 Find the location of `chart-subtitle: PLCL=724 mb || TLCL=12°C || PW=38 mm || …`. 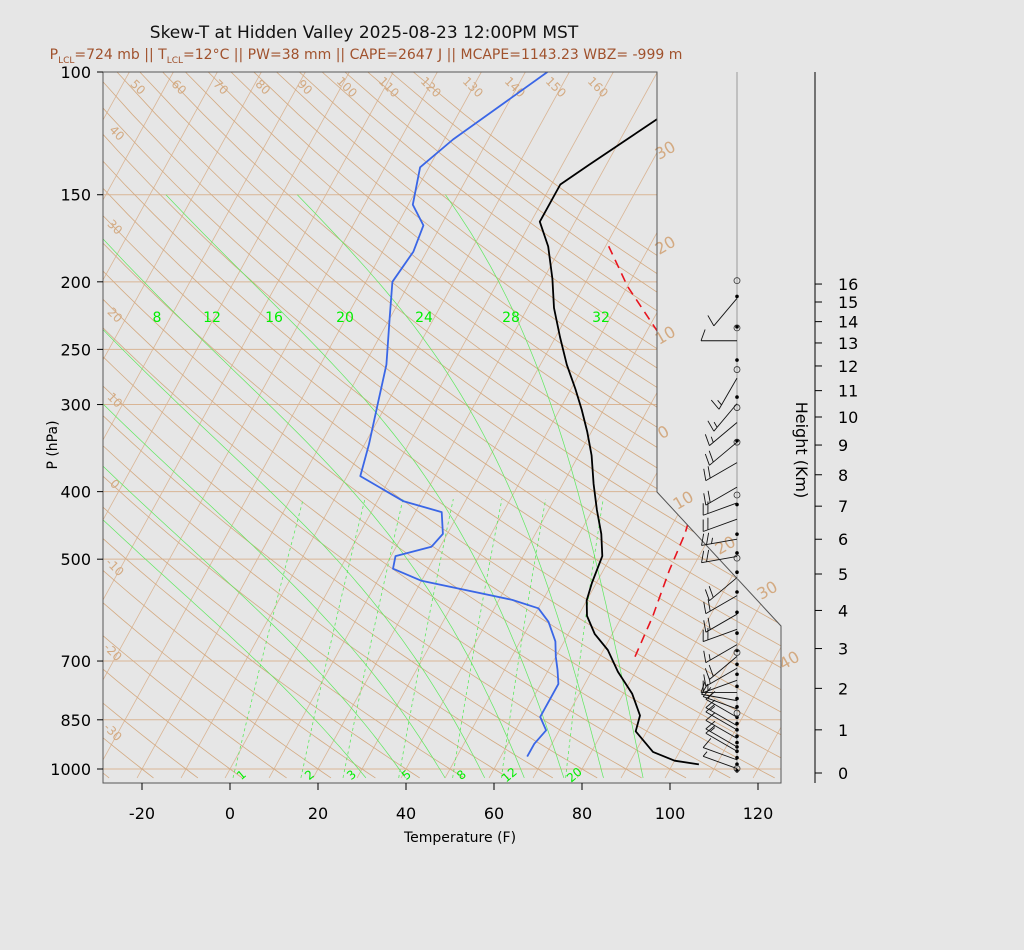

chart-subtitle: PLCL=724 mb || TLCL=12°C || PW=38 mm || … is located at coordinates (366, 56).